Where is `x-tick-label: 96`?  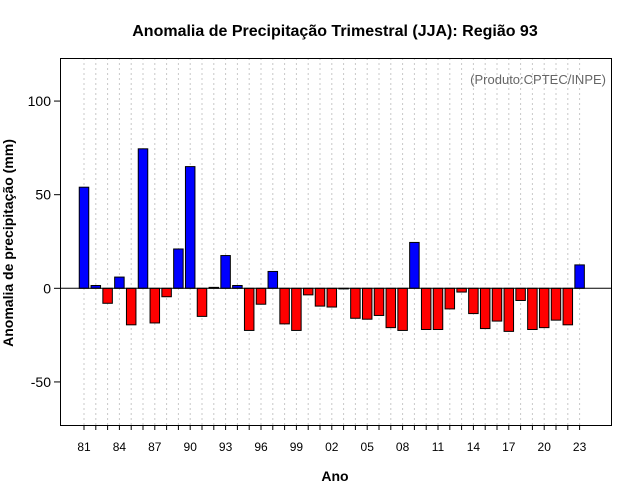 x-tick-label: 96 is located at coordinates (261, 447).